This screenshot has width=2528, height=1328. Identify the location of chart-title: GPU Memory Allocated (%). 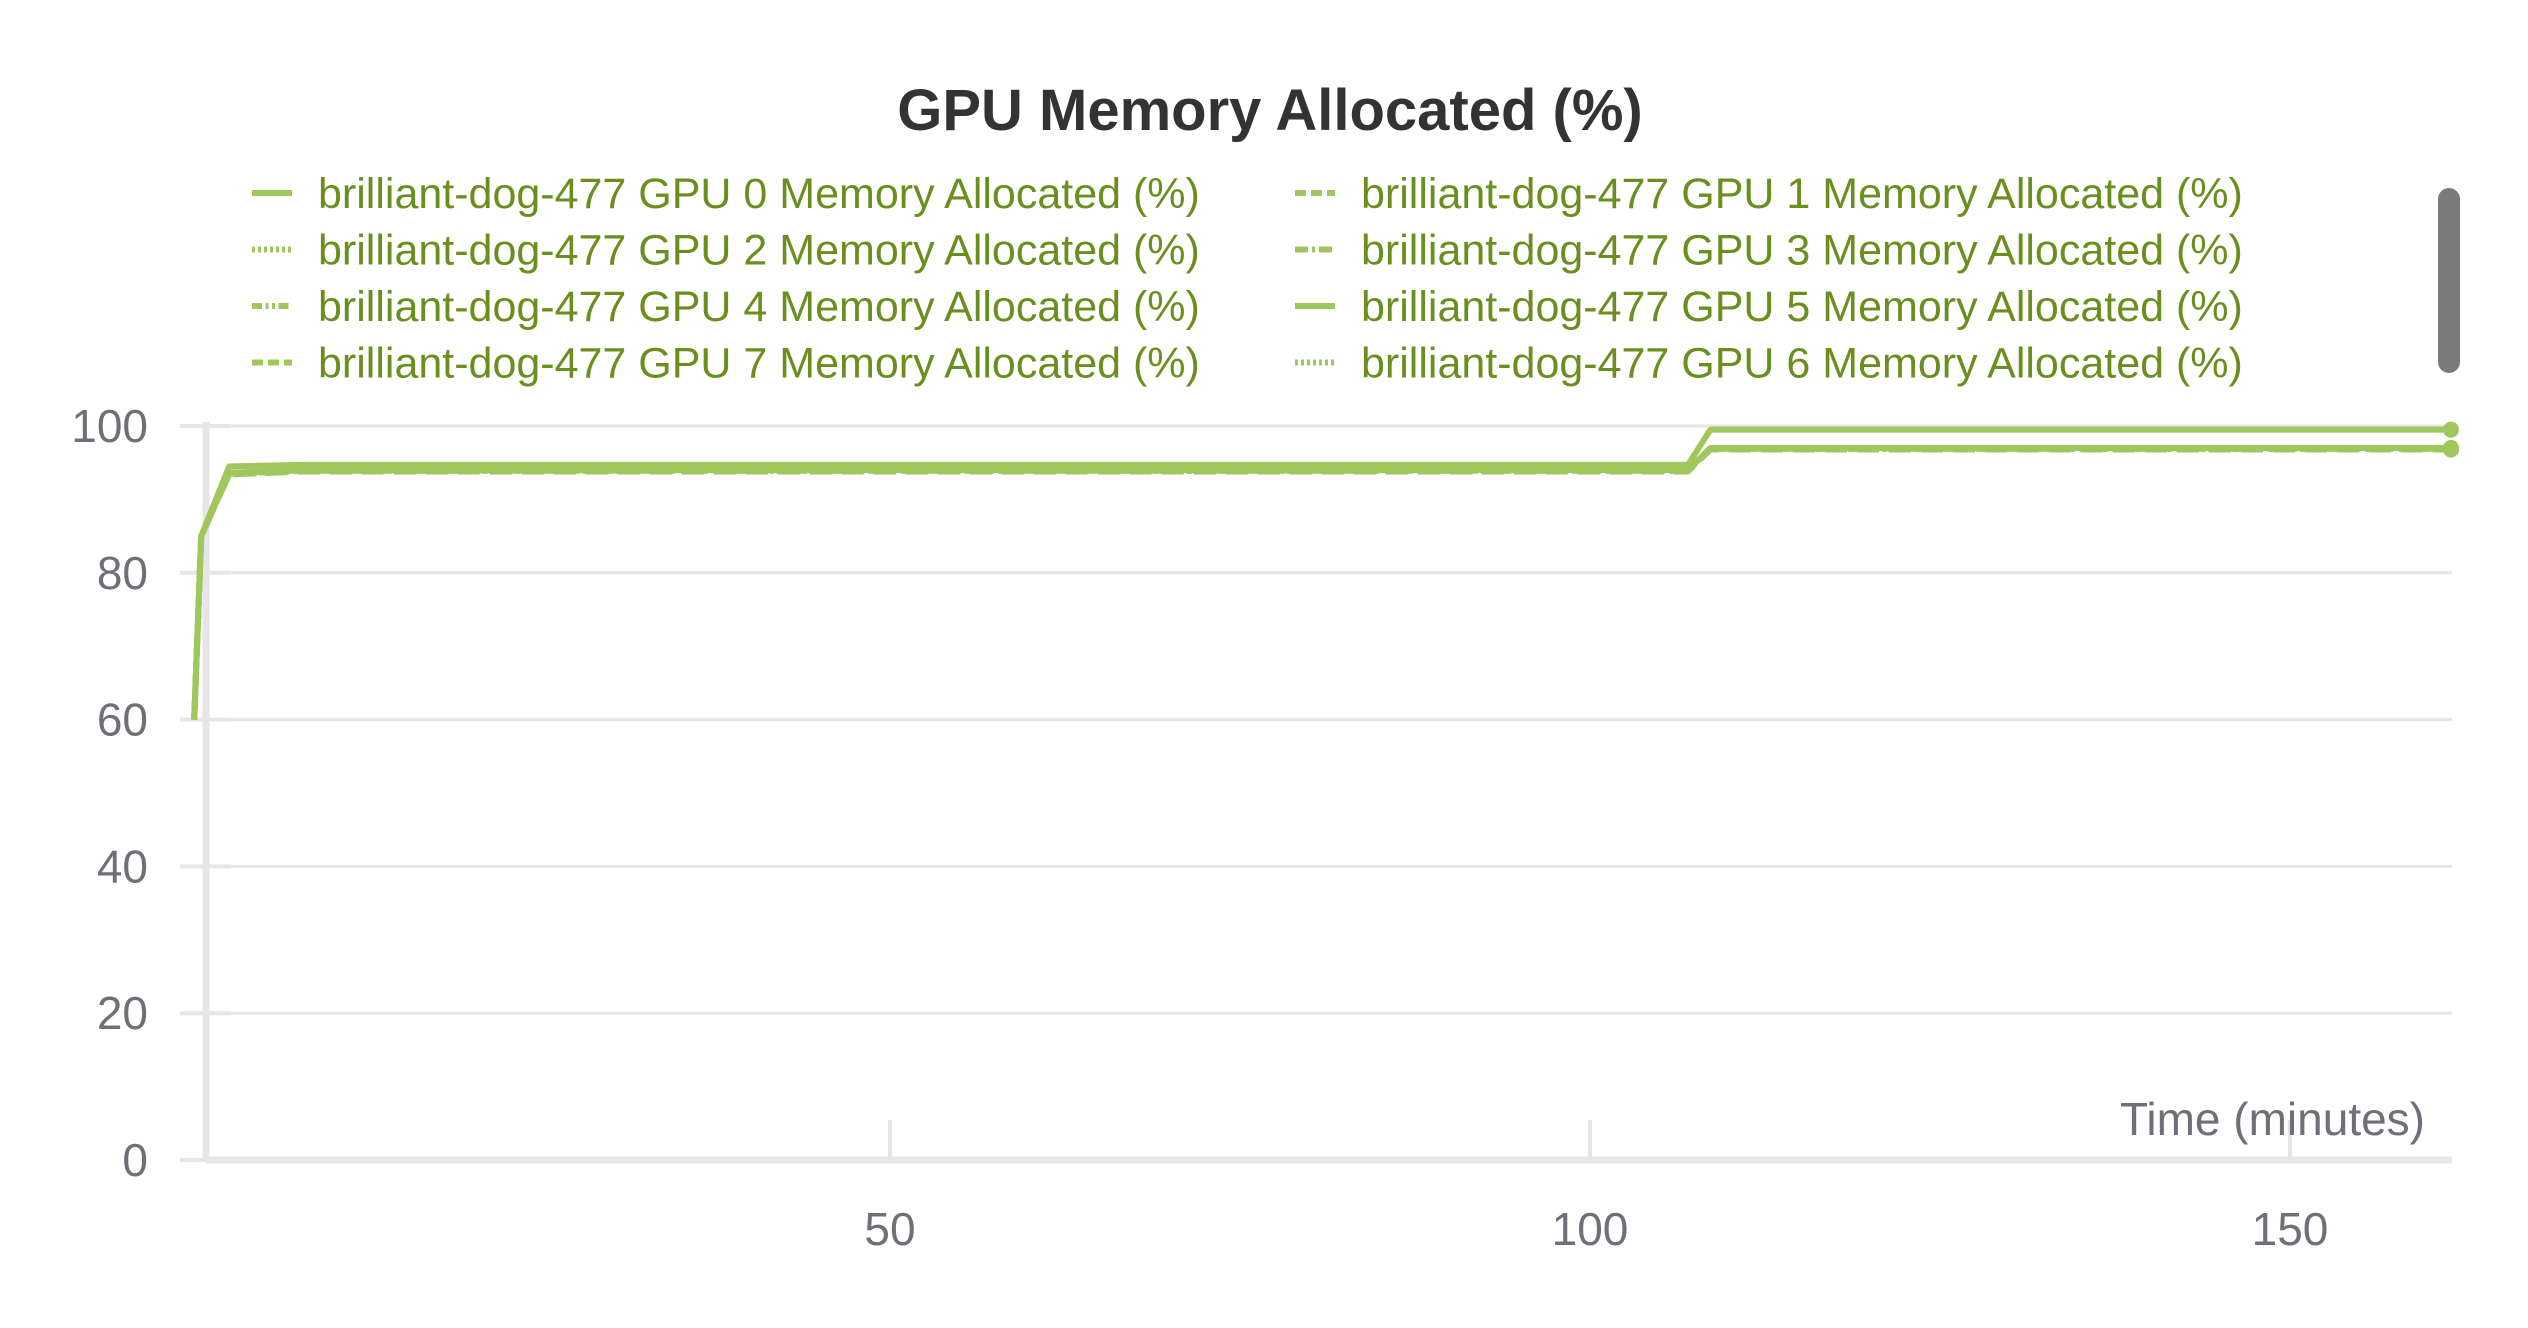
(1270, 110).